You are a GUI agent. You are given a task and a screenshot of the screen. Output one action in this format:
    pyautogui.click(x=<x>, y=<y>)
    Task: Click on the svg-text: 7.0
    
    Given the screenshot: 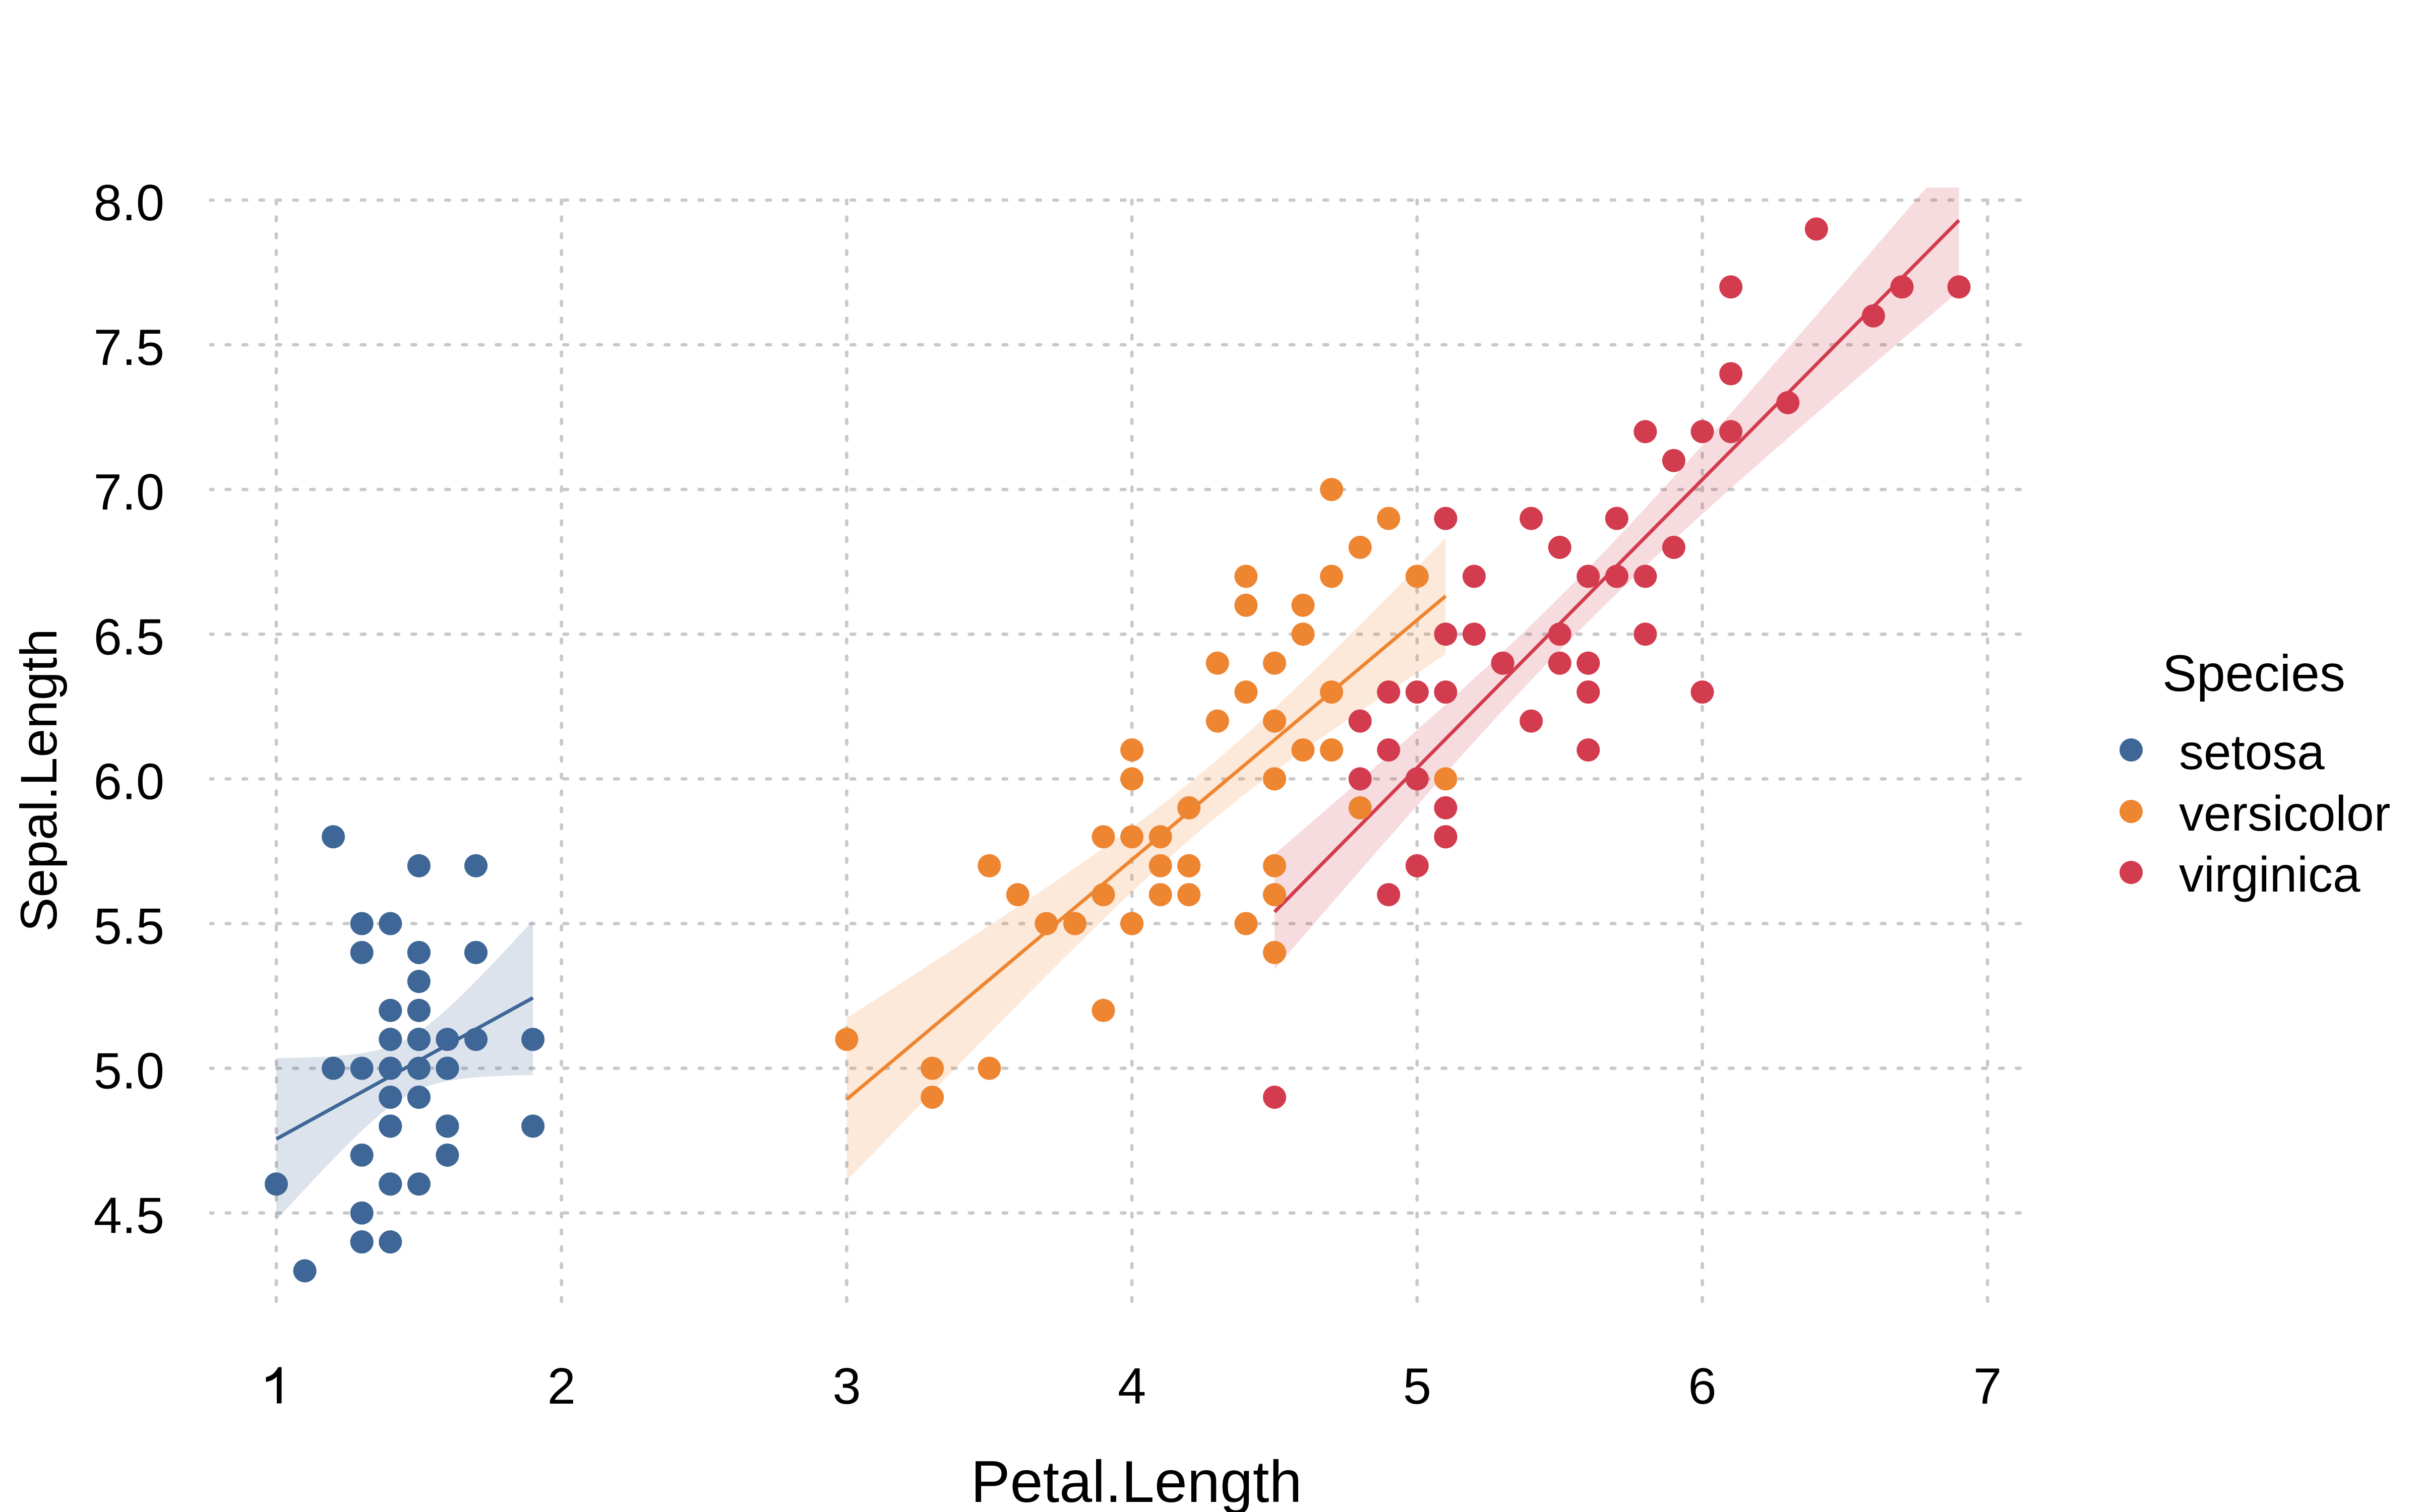 What is the action you would take?
    pyautogui.click(x=129, y=493)
    